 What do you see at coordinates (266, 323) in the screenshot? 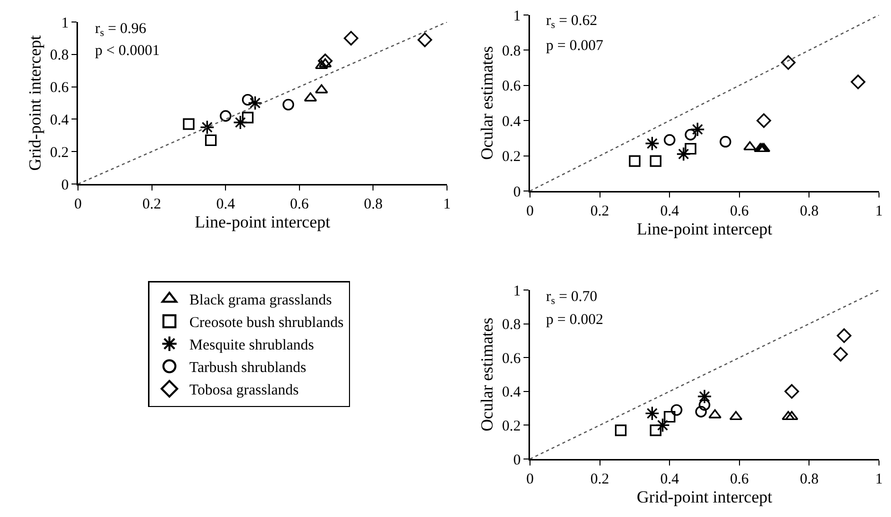
I see `legend-label: Creosote bush shrublands` at bounding box center [266, 323].